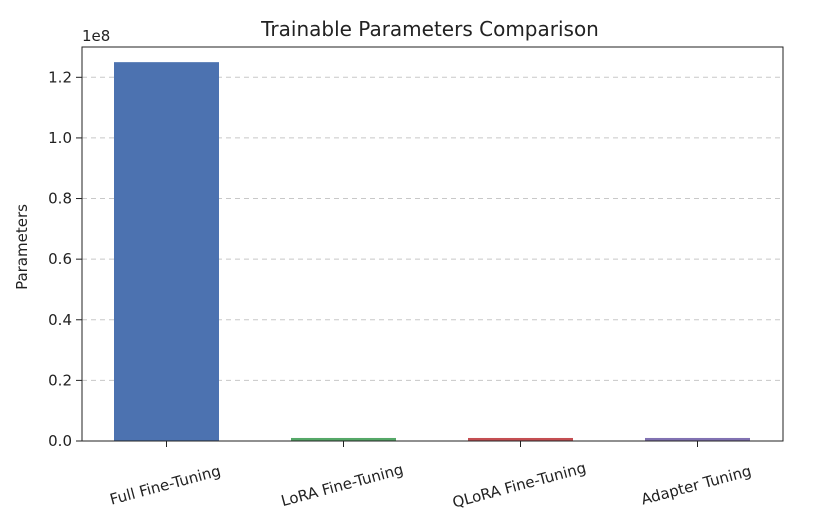 This screenshot has width=838, height=525. Describe the element at coordinates (22, 247) in the screenshot. I see `y-axis-title: Parameters` at that location.